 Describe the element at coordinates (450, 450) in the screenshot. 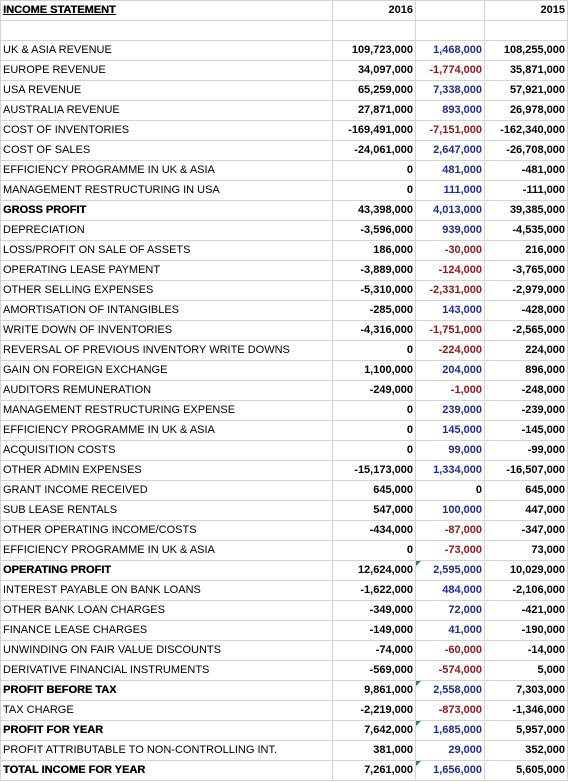

I see `difference-cell: 99,000` at that location.